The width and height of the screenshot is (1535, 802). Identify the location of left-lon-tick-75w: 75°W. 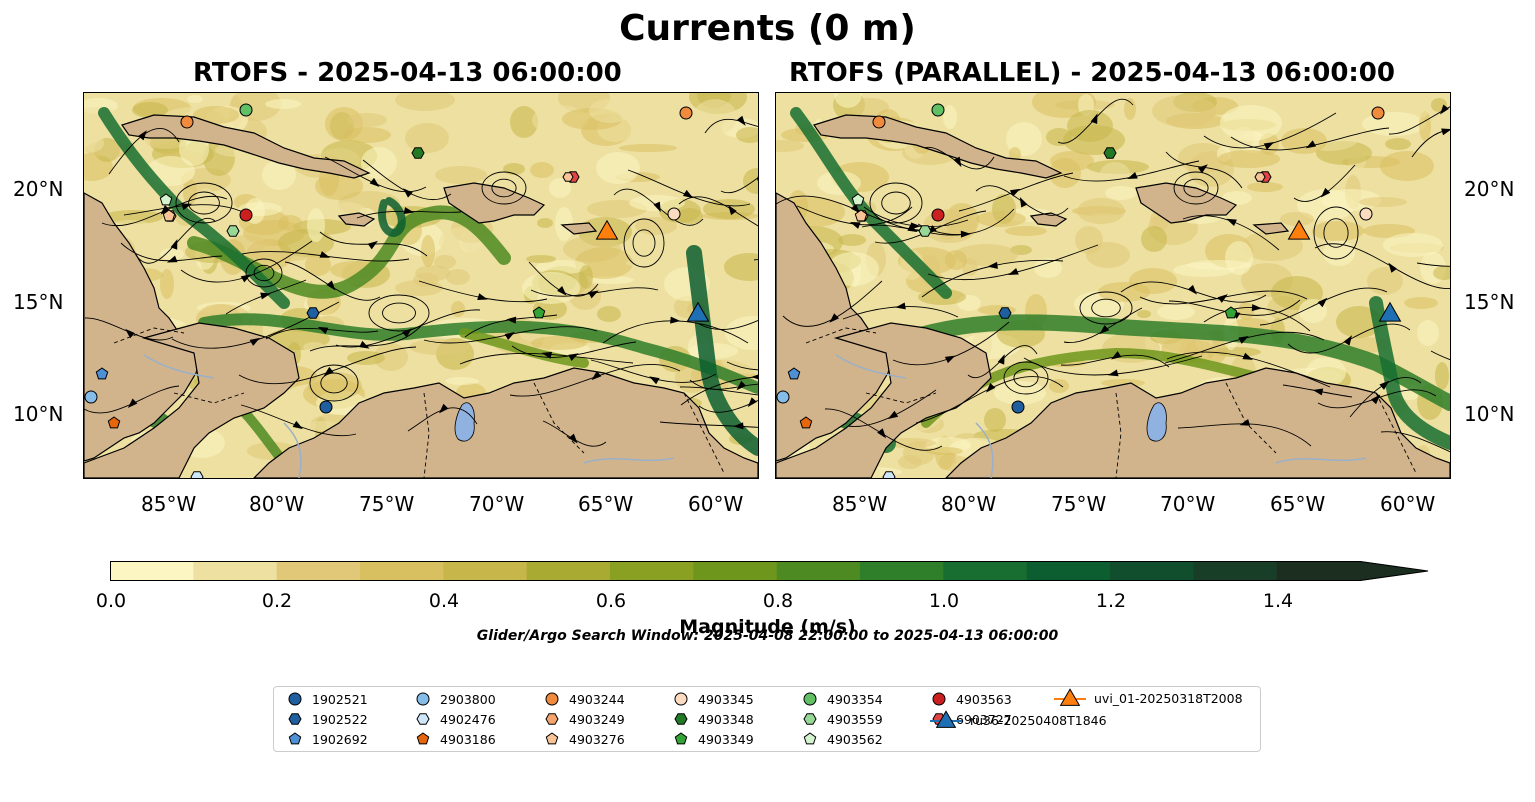
(387, 504).